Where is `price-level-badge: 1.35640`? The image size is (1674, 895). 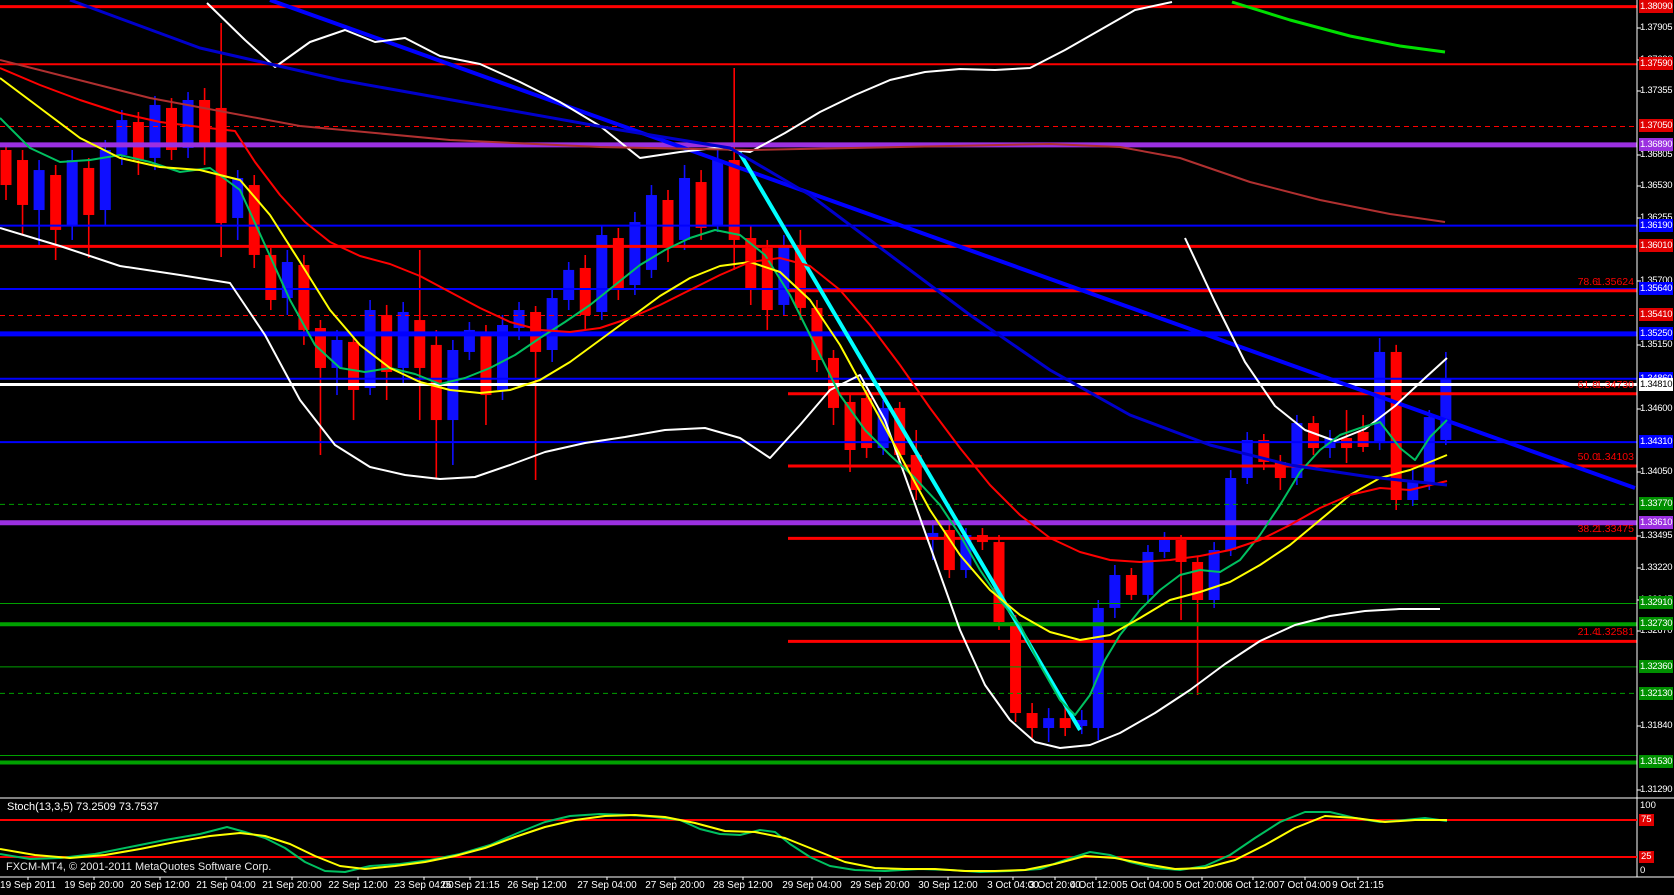 price-level-badge: 1.35640 is located at coordinates (1656, 288).